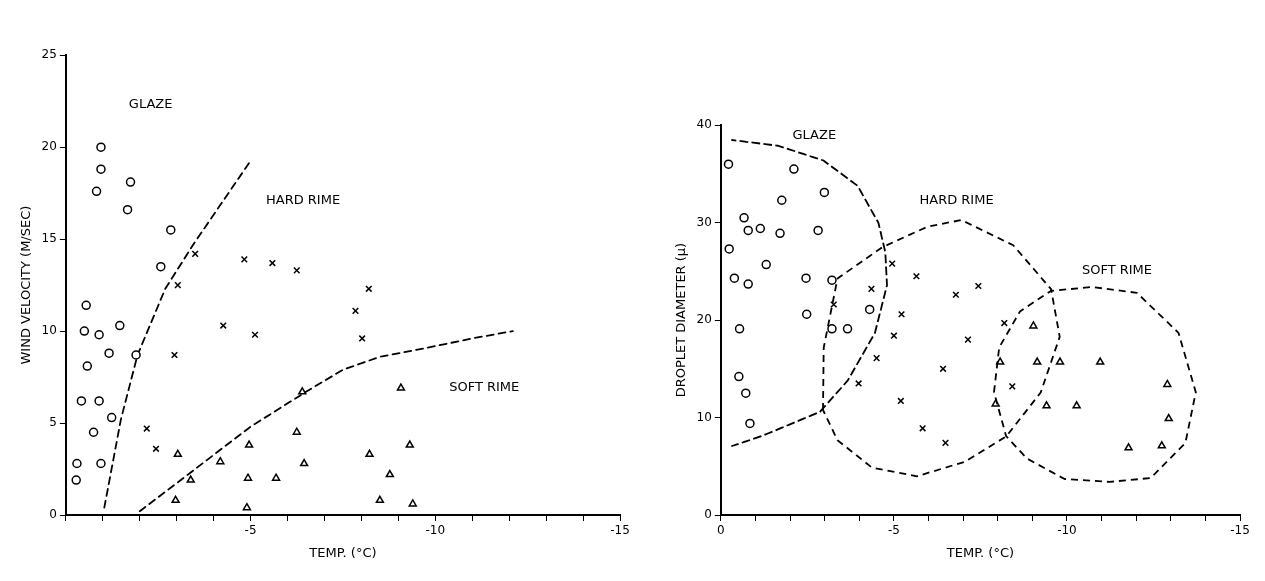  Describe the element at coordinates (956, 199) in the screenshot. I see `annotation: HARD RIME` at that location.